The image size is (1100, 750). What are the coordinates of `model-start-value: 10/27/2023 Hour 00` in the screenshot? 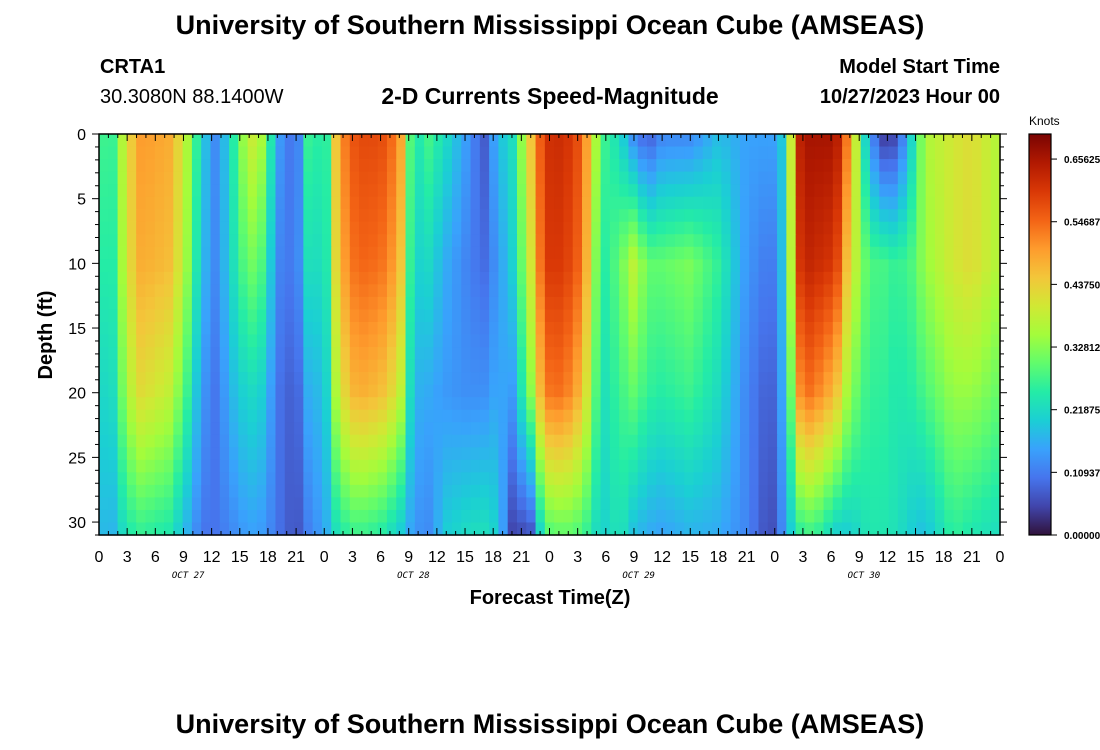 It's located at (909, 97).